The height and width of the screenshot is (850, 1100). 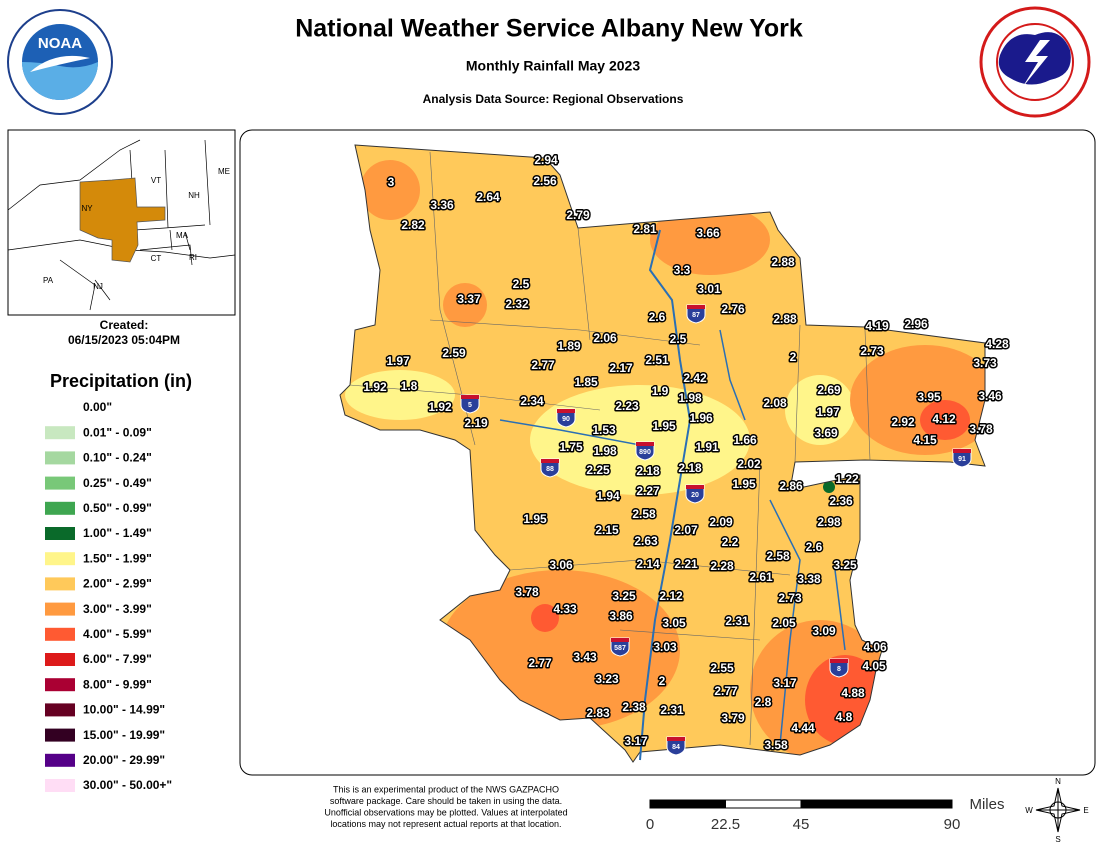 What do you see at coordinates (925, 440) in the screenshot?
I see `station-value: 4.15` at bounding box center [925, 440].